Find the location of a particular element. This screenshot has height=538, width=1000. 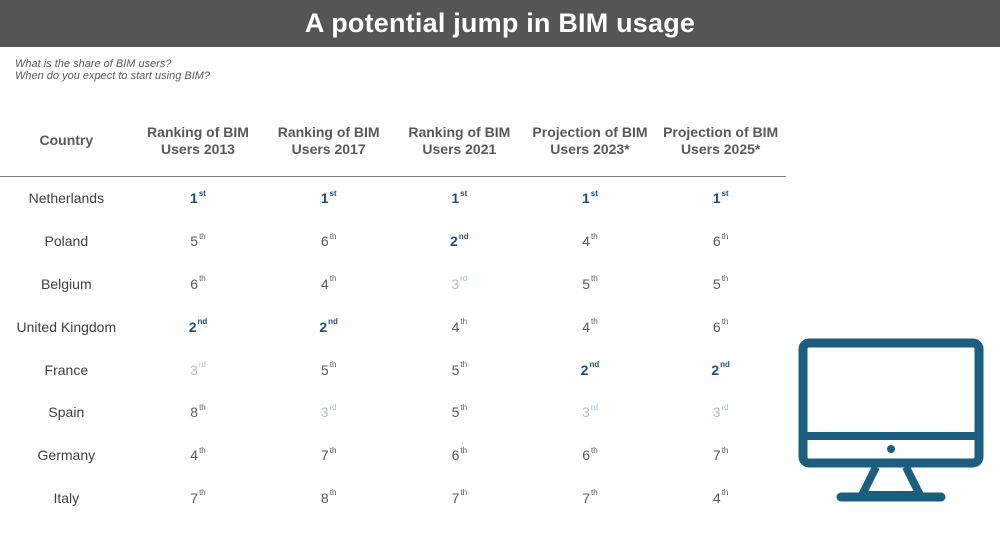

table-row: United Kingdom 2nd 2nd 4th 4th 6th is located at coordinates (393, 326).